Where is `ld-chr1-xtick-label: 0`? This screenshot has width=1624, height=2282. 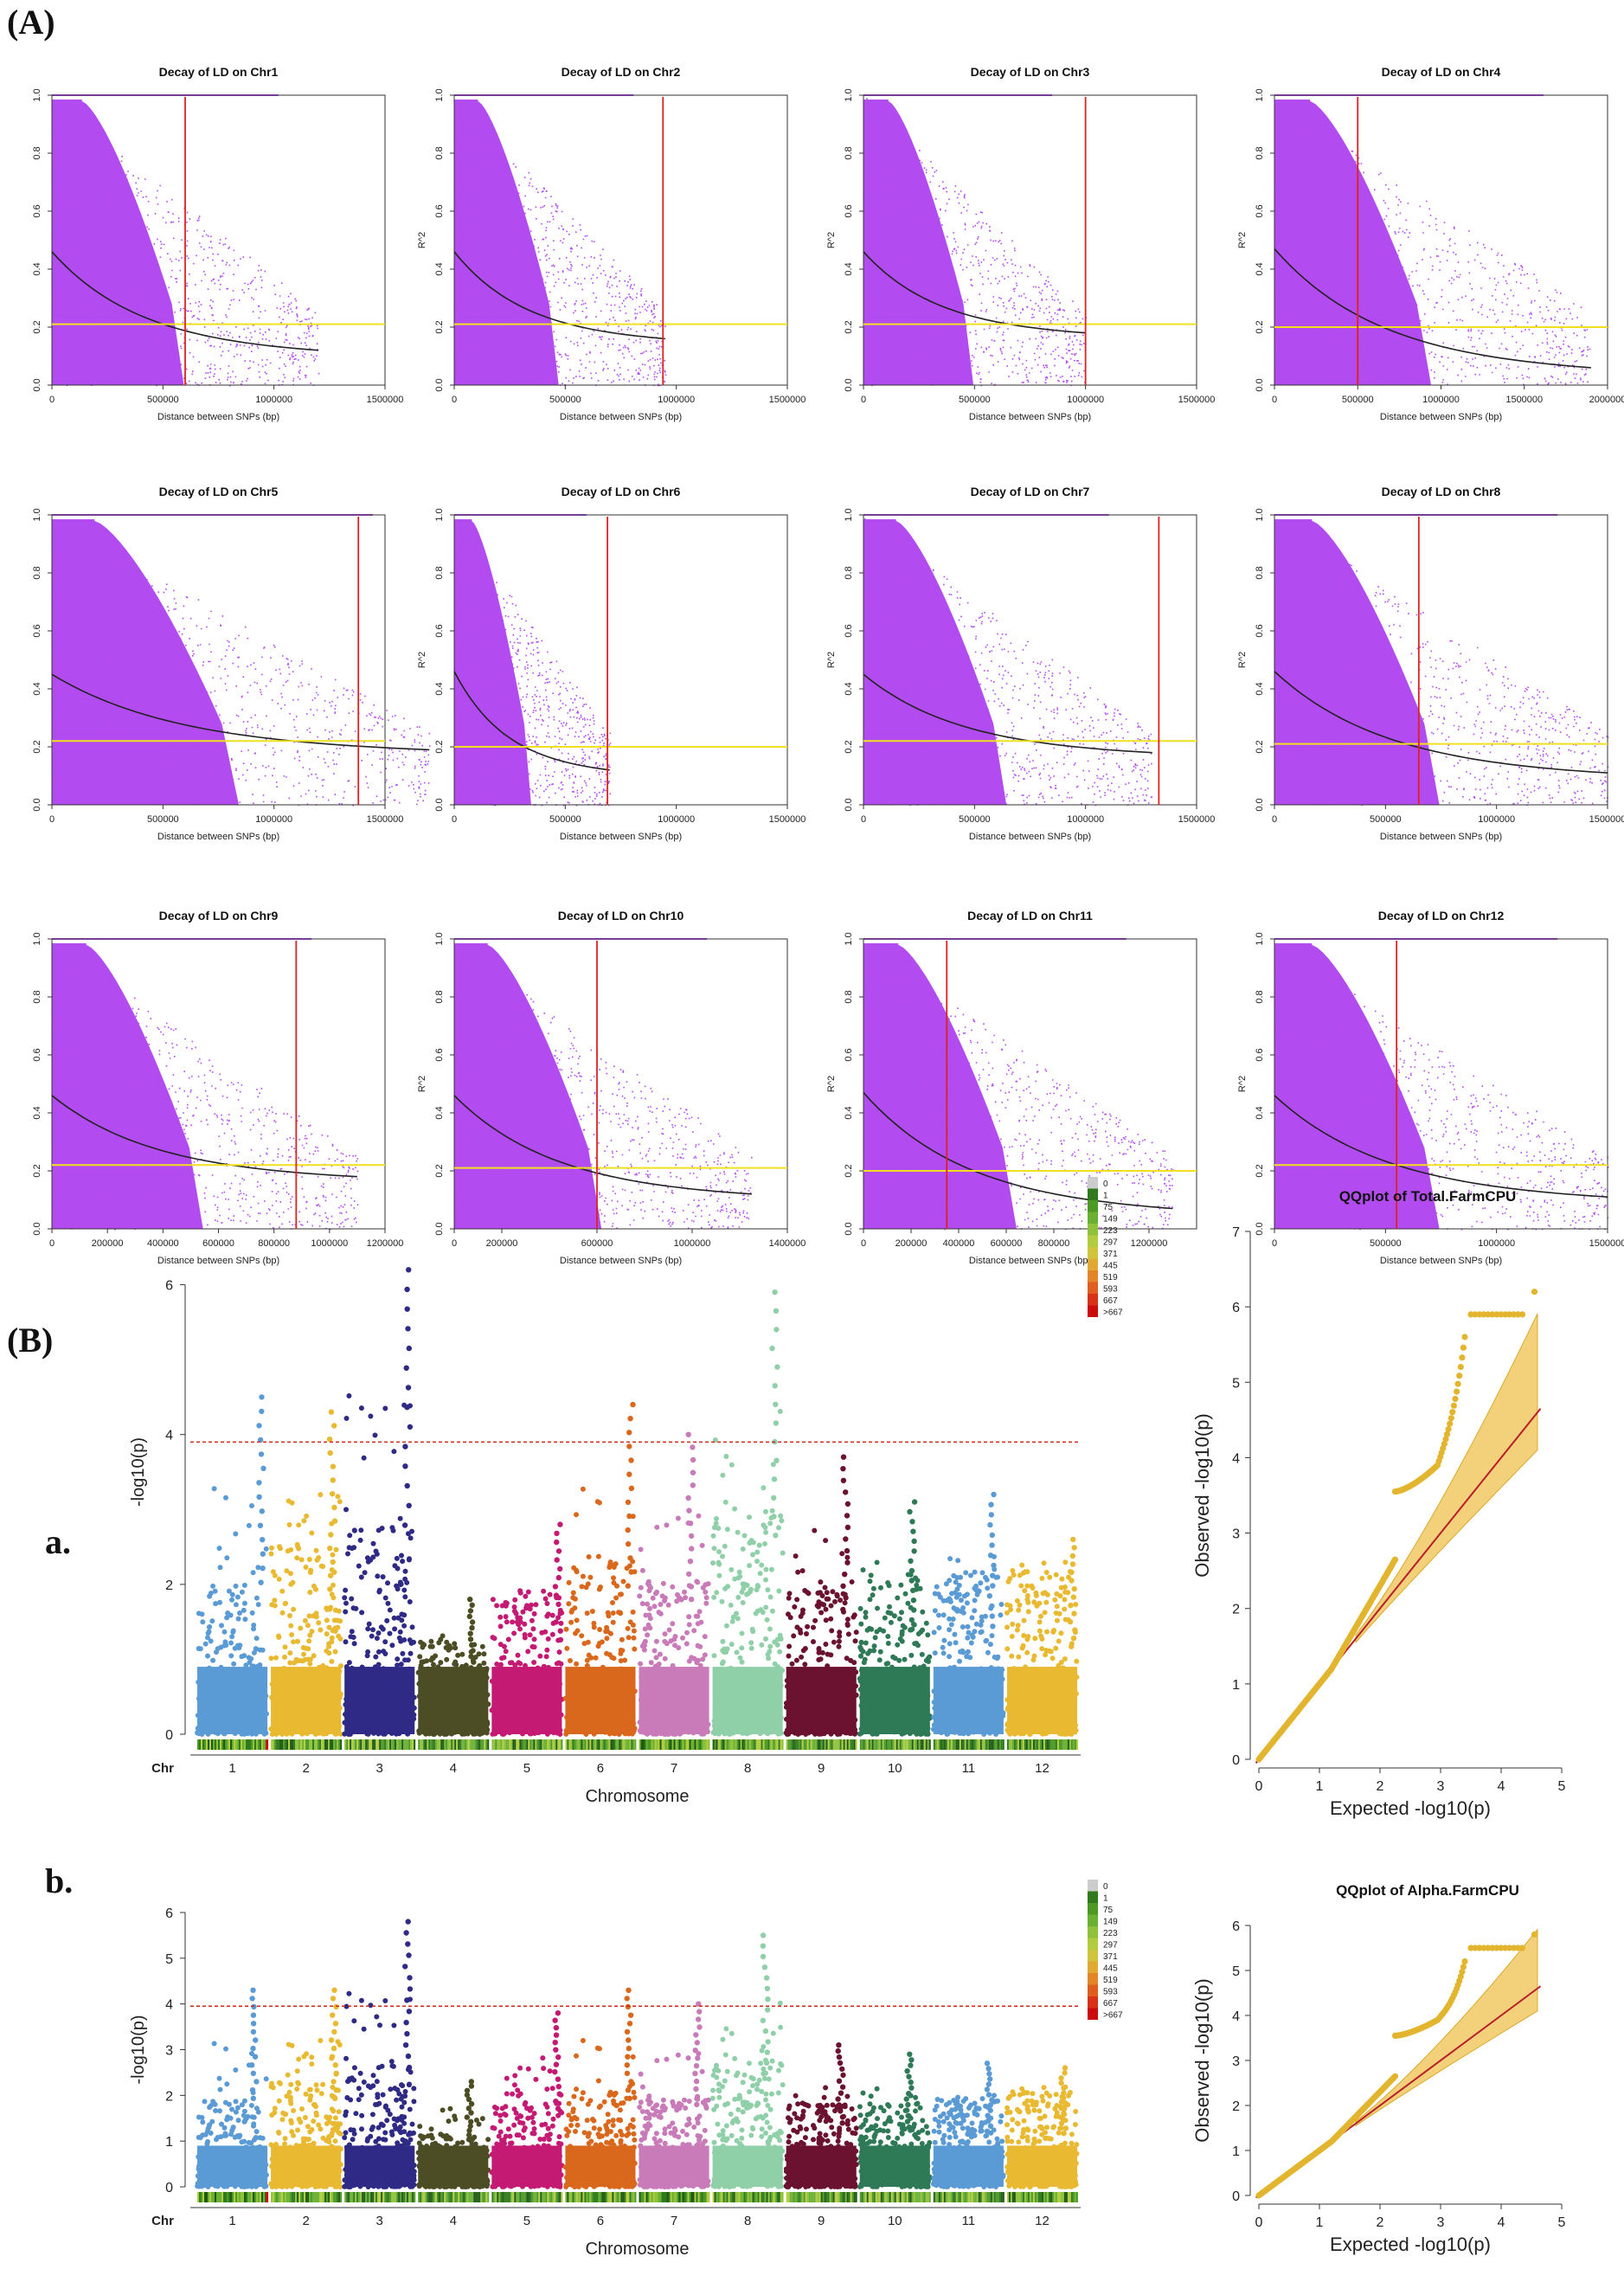 ld-chr1-xtick-label: 0 is located at coordinates (52, 400).